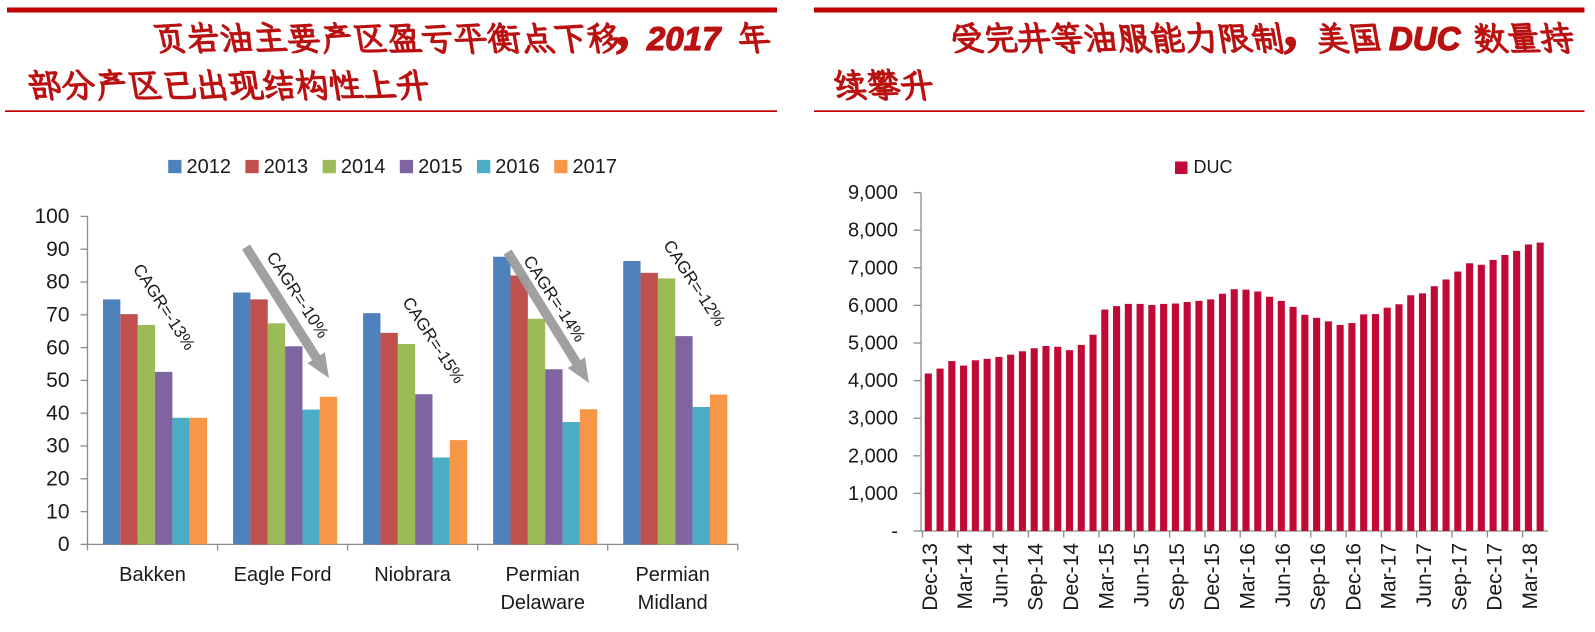 The width and height of the screenshot is (1595, 632). What do you see at coordinates (1213, 167) in the screenshot?
I see `svg-text: DUC` at bounding box center [1213, 167].